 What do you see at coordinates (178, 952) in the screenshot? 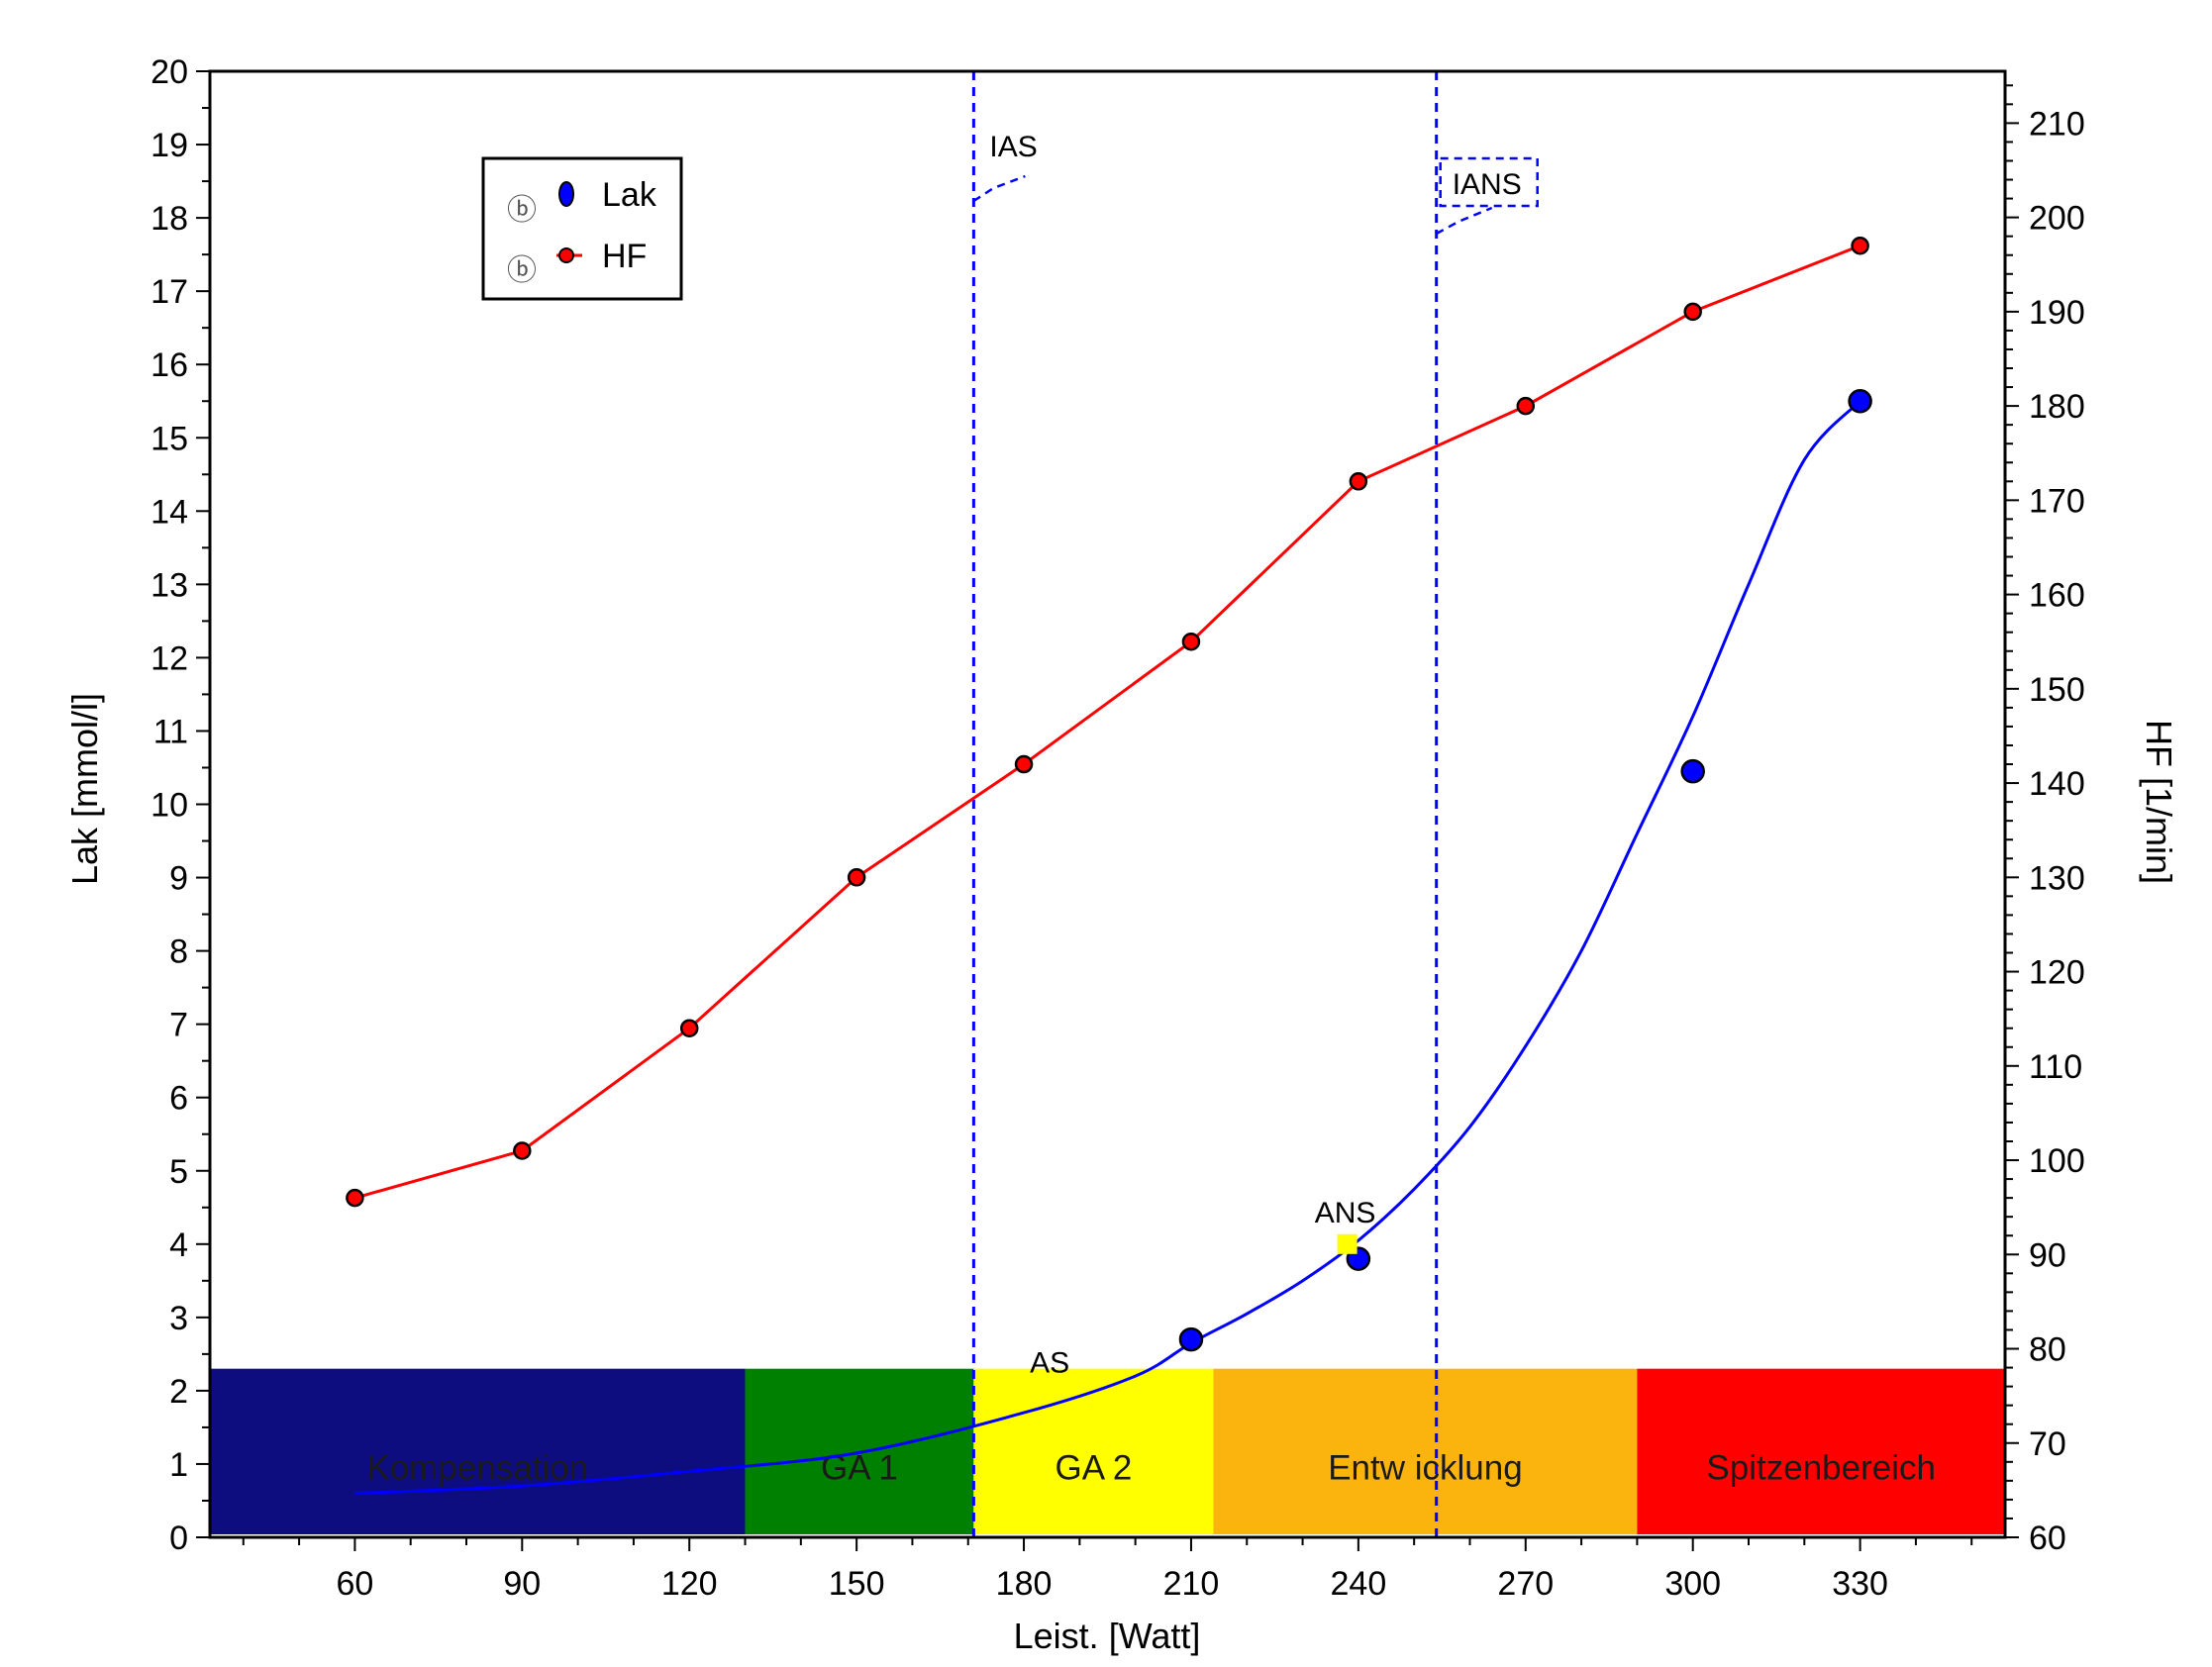
I see `y-tick-label: 8` at bounding box center [178, 952].